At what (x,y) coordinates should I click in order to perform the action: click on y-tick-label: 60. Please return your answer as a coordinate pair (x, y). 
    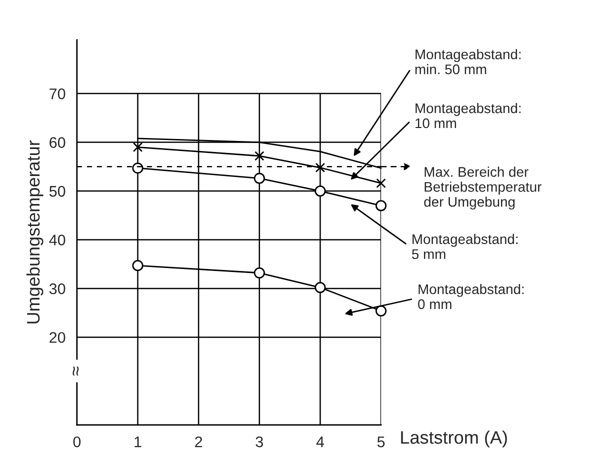
    Looking at the image, I should click on (58, 142).